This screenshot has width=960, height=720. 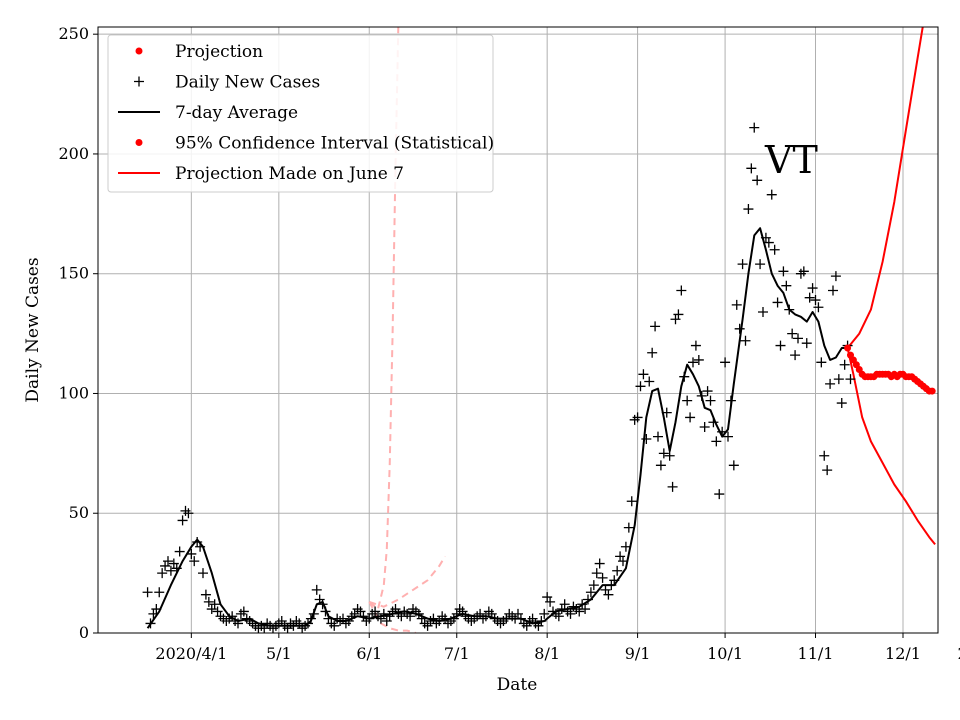 I want to click on y-axis-title: Daily New Cases, so click(x=33, y=329).